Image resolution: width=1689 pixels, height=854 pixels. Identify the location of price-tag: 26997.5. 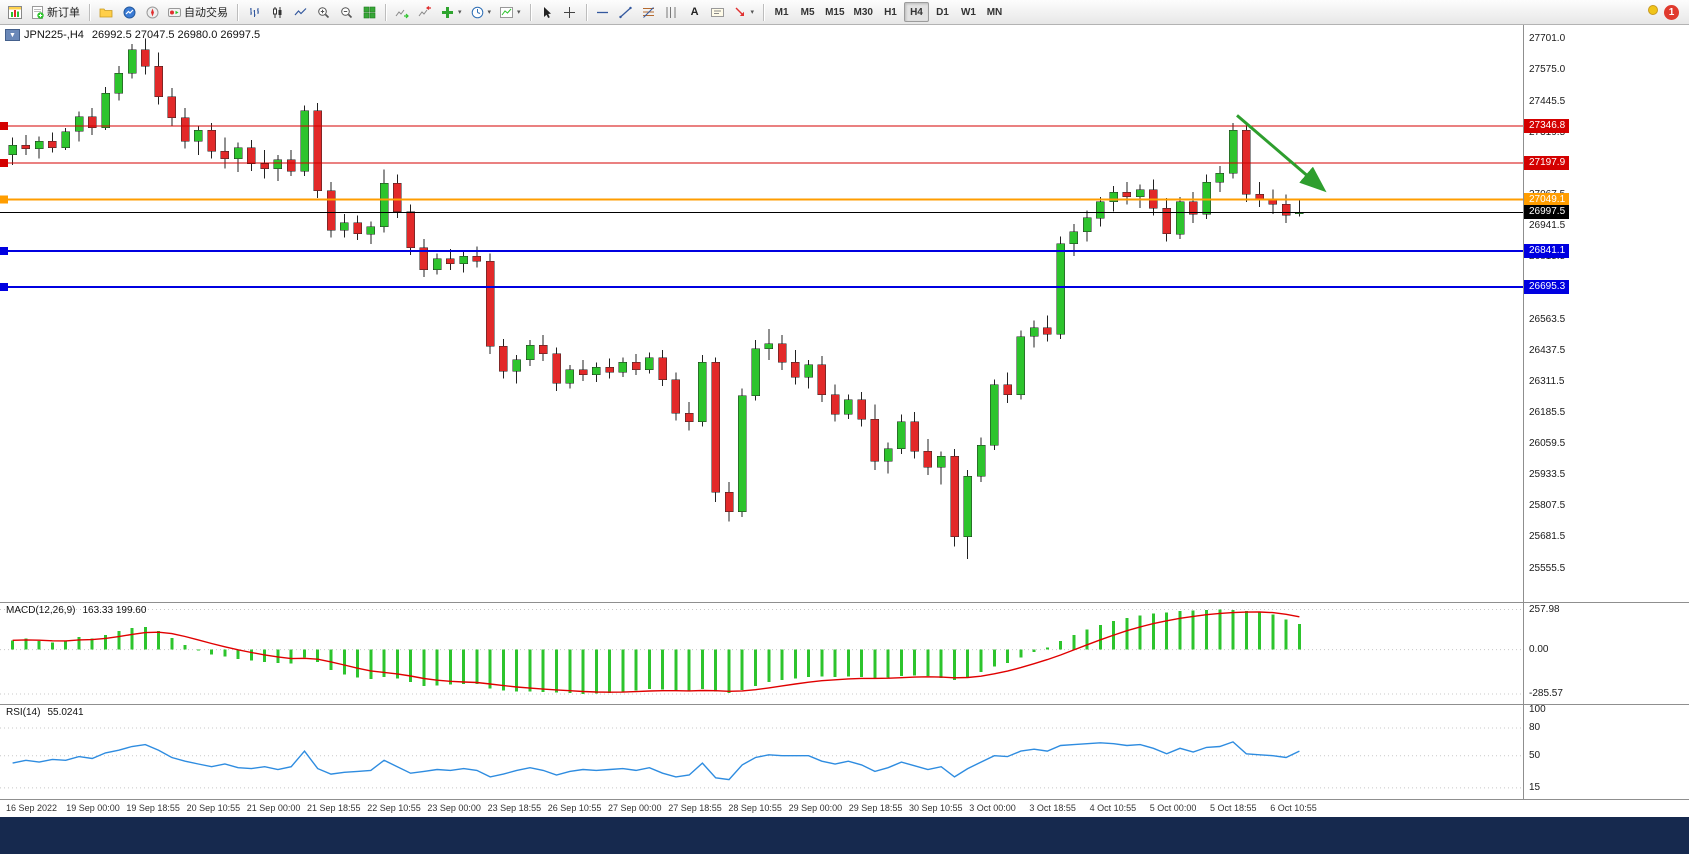
(1547, 212).